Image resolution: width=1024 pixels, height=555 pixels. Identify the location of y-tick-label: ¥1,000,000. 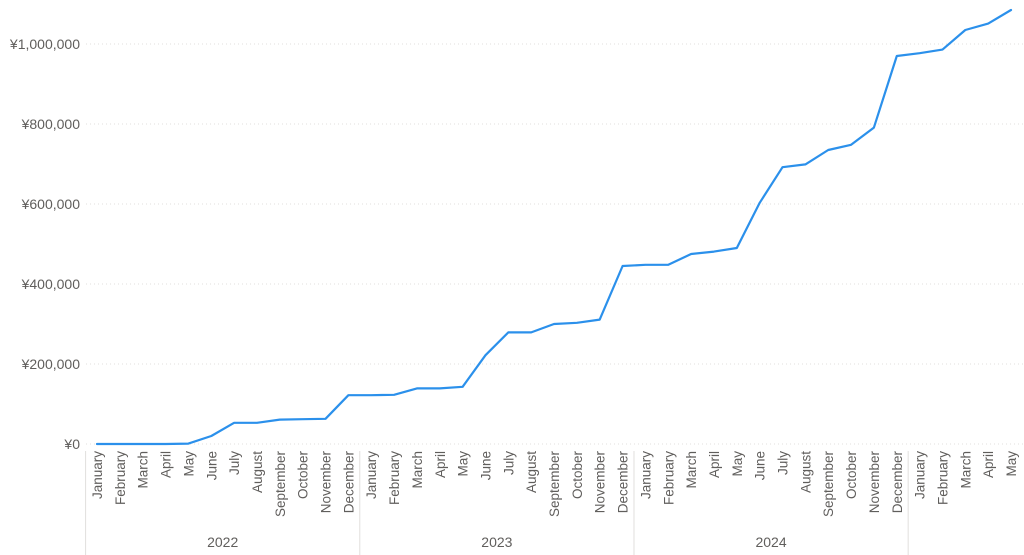
(44, 44).